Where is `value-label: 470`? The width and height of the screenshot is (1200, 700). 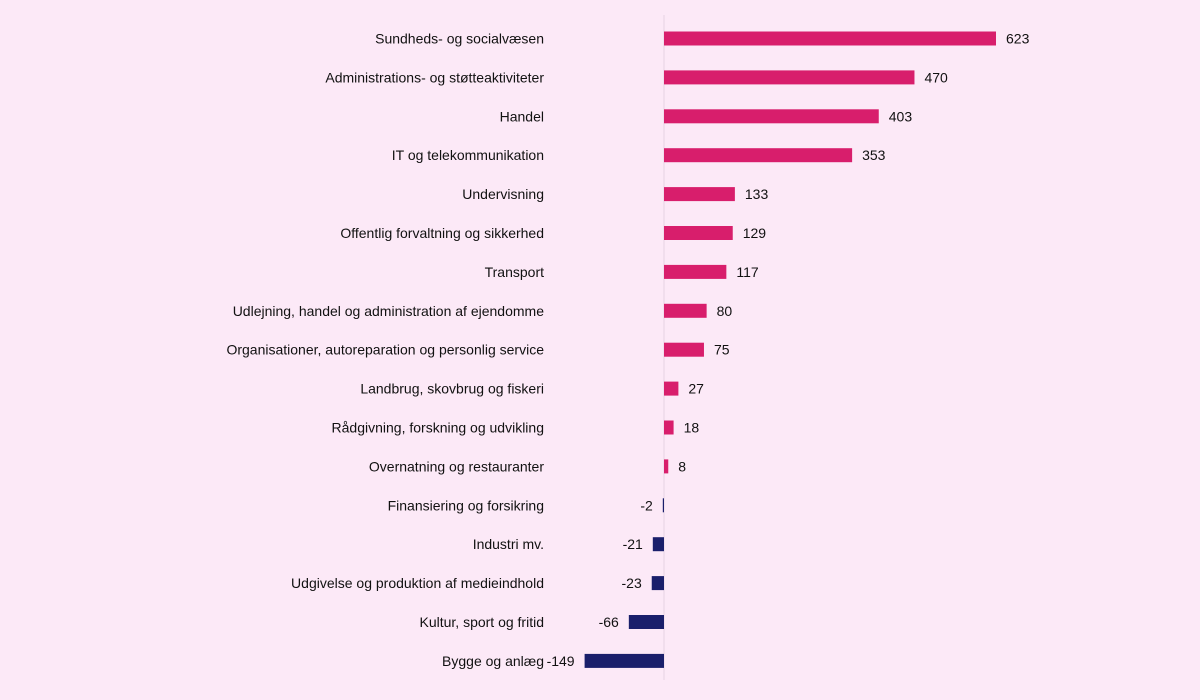 value-label: 470 is located at coordinates (936, 77).